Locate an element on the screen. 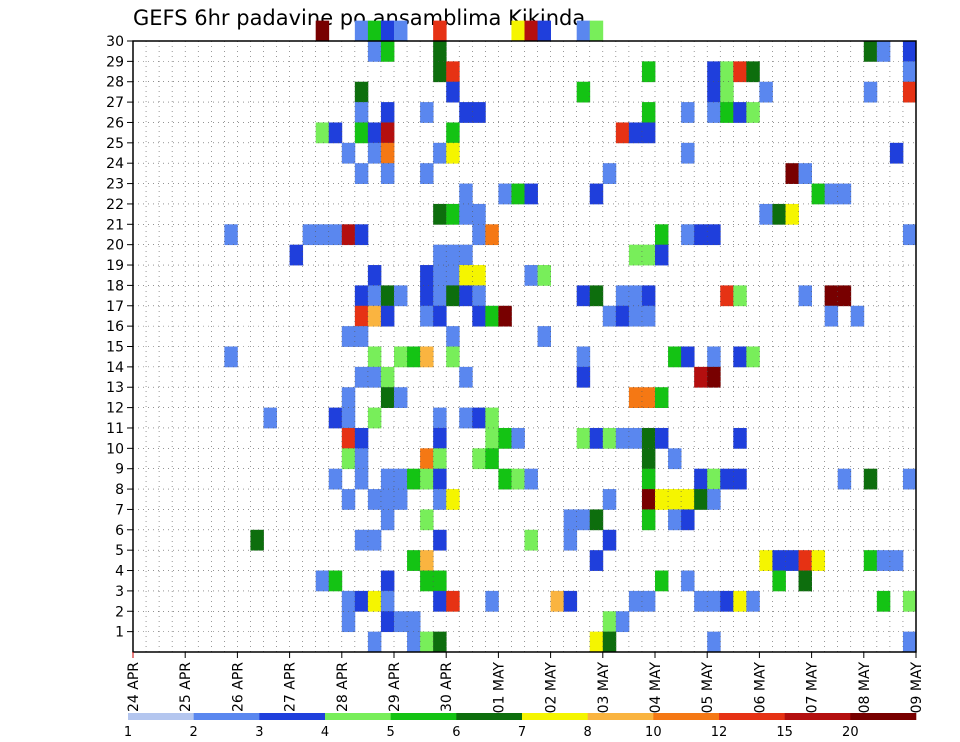 The image size is (960, 742). y-tick-label: 6 is located at coordinates (119, 531).